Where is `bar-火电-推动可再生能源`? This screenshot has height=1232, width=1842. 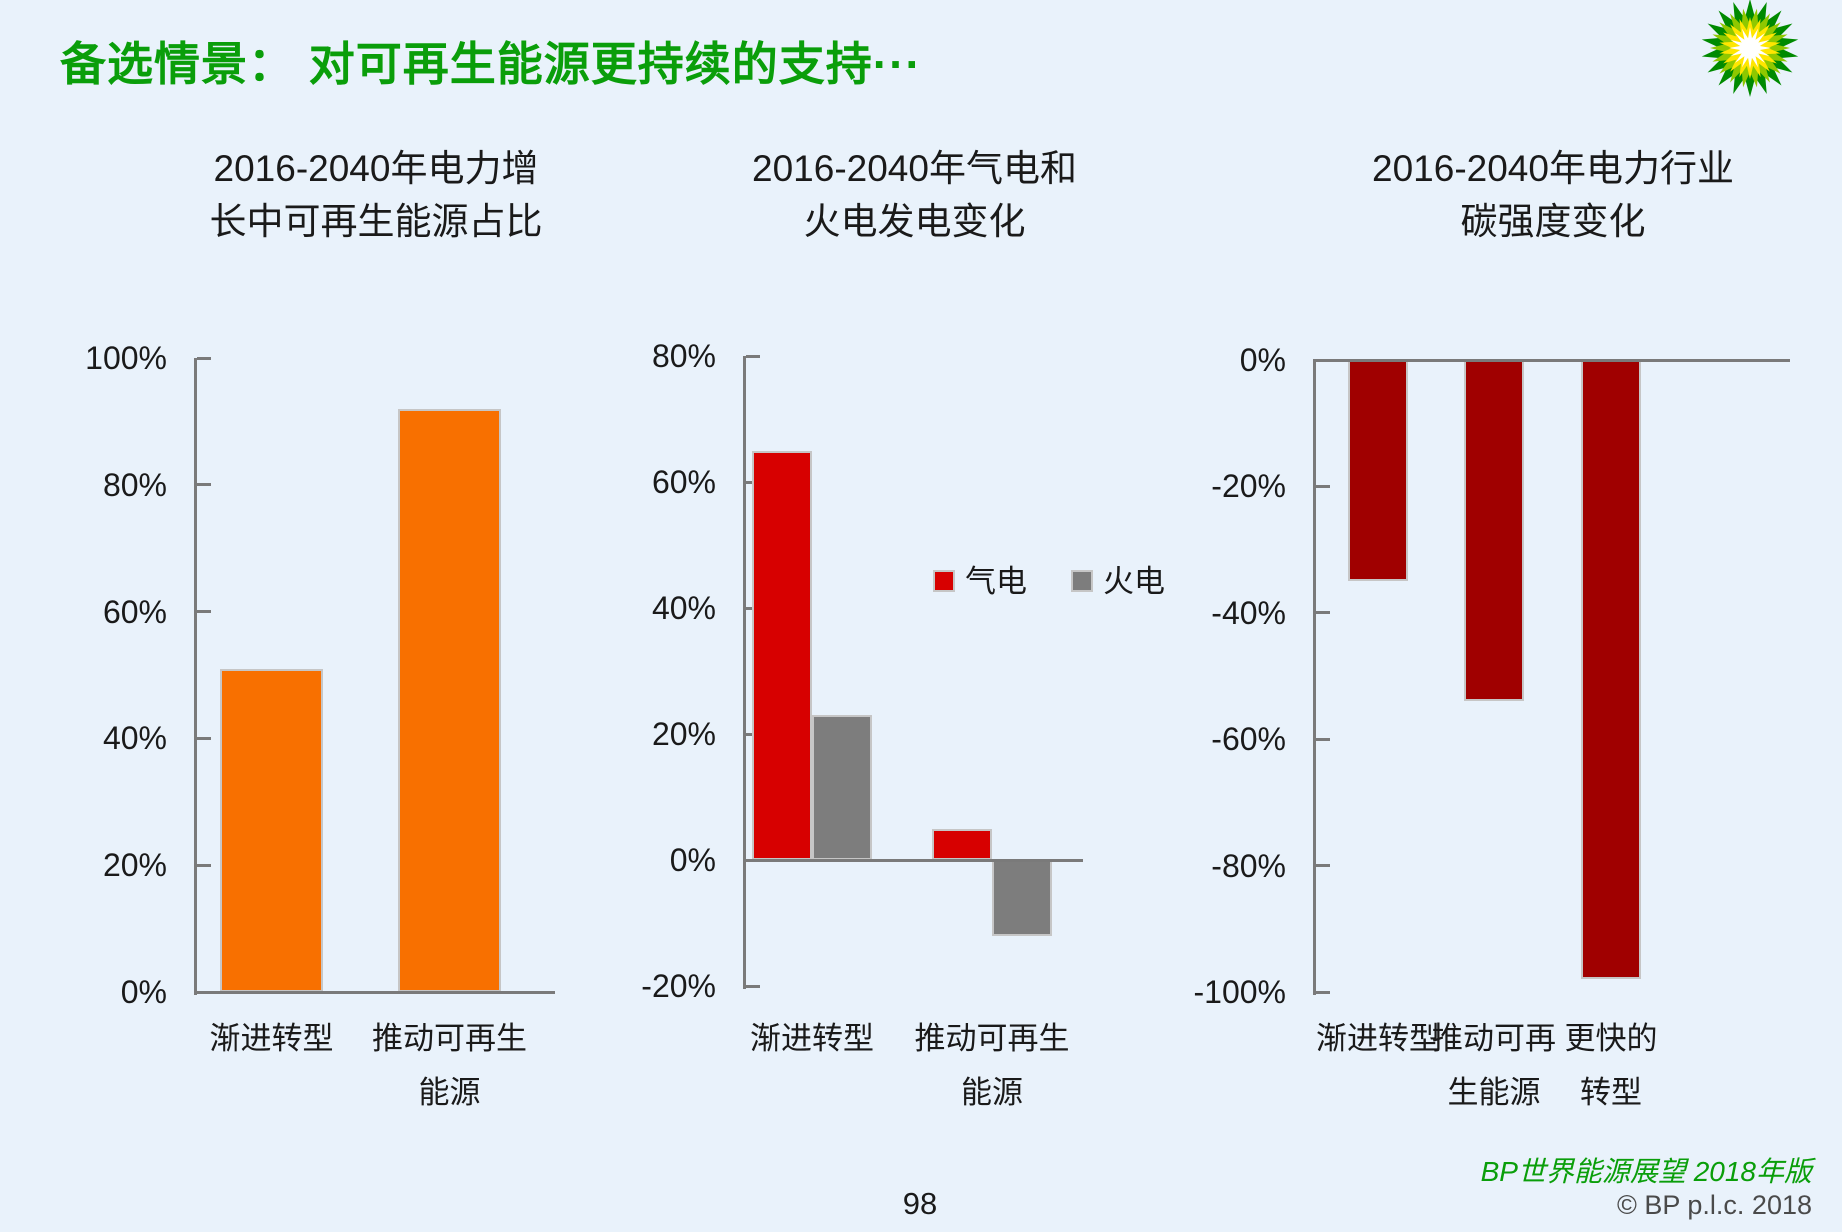
bar-火电-推动可再生能源 is located at coordinates (1022, 898).